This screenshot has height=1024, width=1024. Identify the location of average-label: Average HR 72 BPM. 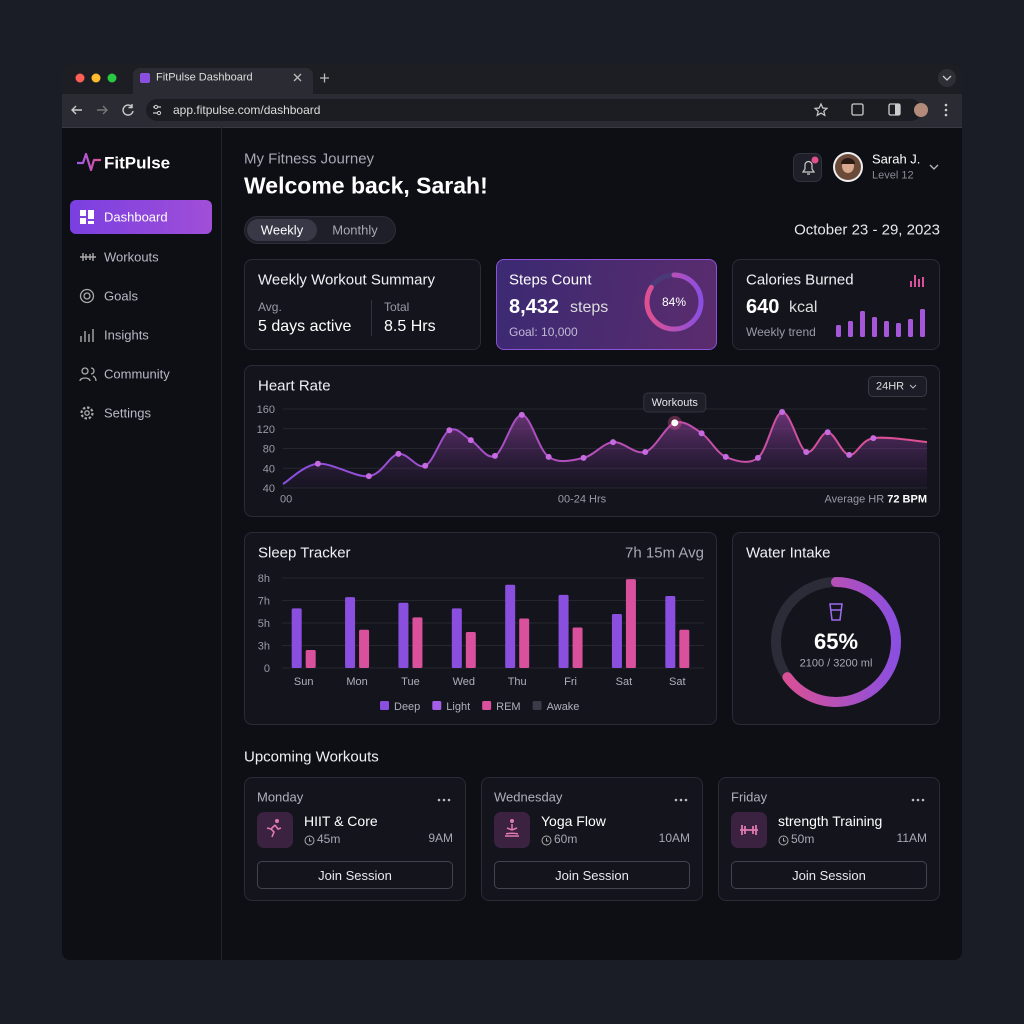
(875, 499).